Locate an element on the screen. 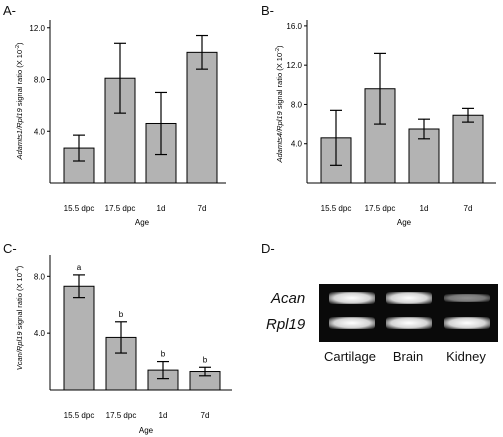 This screenshot has height=437, width=503. gel-row-label-acan: Acan is located at coordinates (288, 298).